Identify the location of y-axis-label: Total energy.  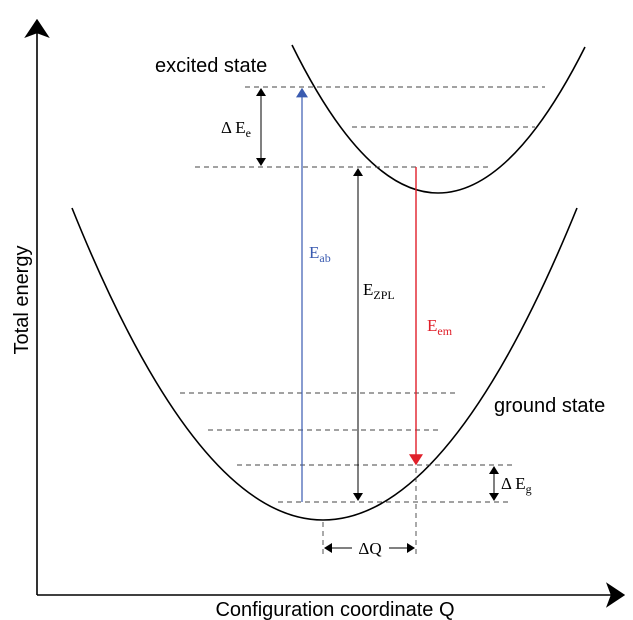
(22, 300).